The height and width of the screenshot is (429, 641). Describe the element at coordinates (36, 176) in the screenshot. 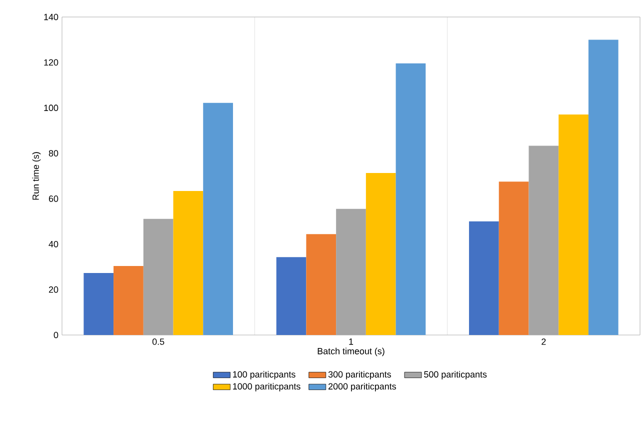

I see `y-axis-title: Run time (s)` at that location.